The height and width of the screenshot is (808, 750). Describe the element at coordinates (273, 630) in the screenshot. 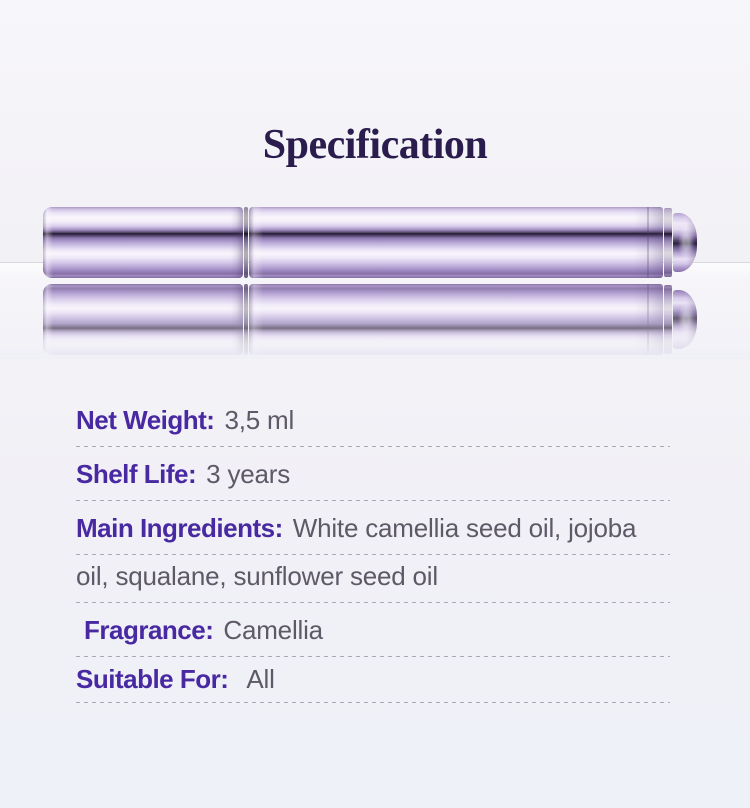

I see `spec-value: Camellia` at that location.